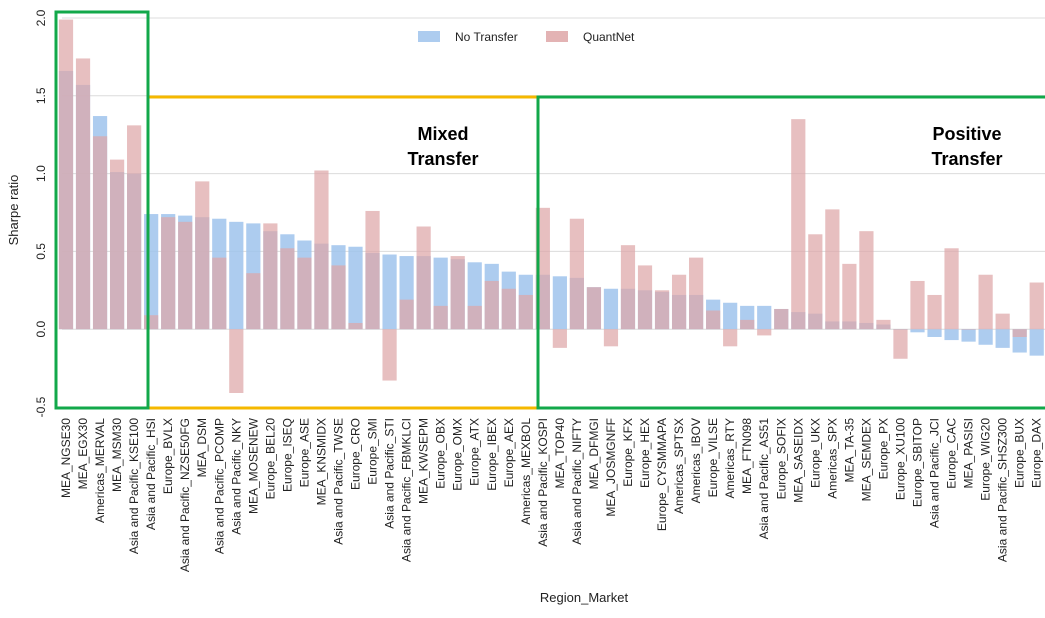 The image size is (1045, 618). Describe the element at coordinates (560, 453) in the screenshot. I see `x-tick-label: MEA_TOP40` at that location.